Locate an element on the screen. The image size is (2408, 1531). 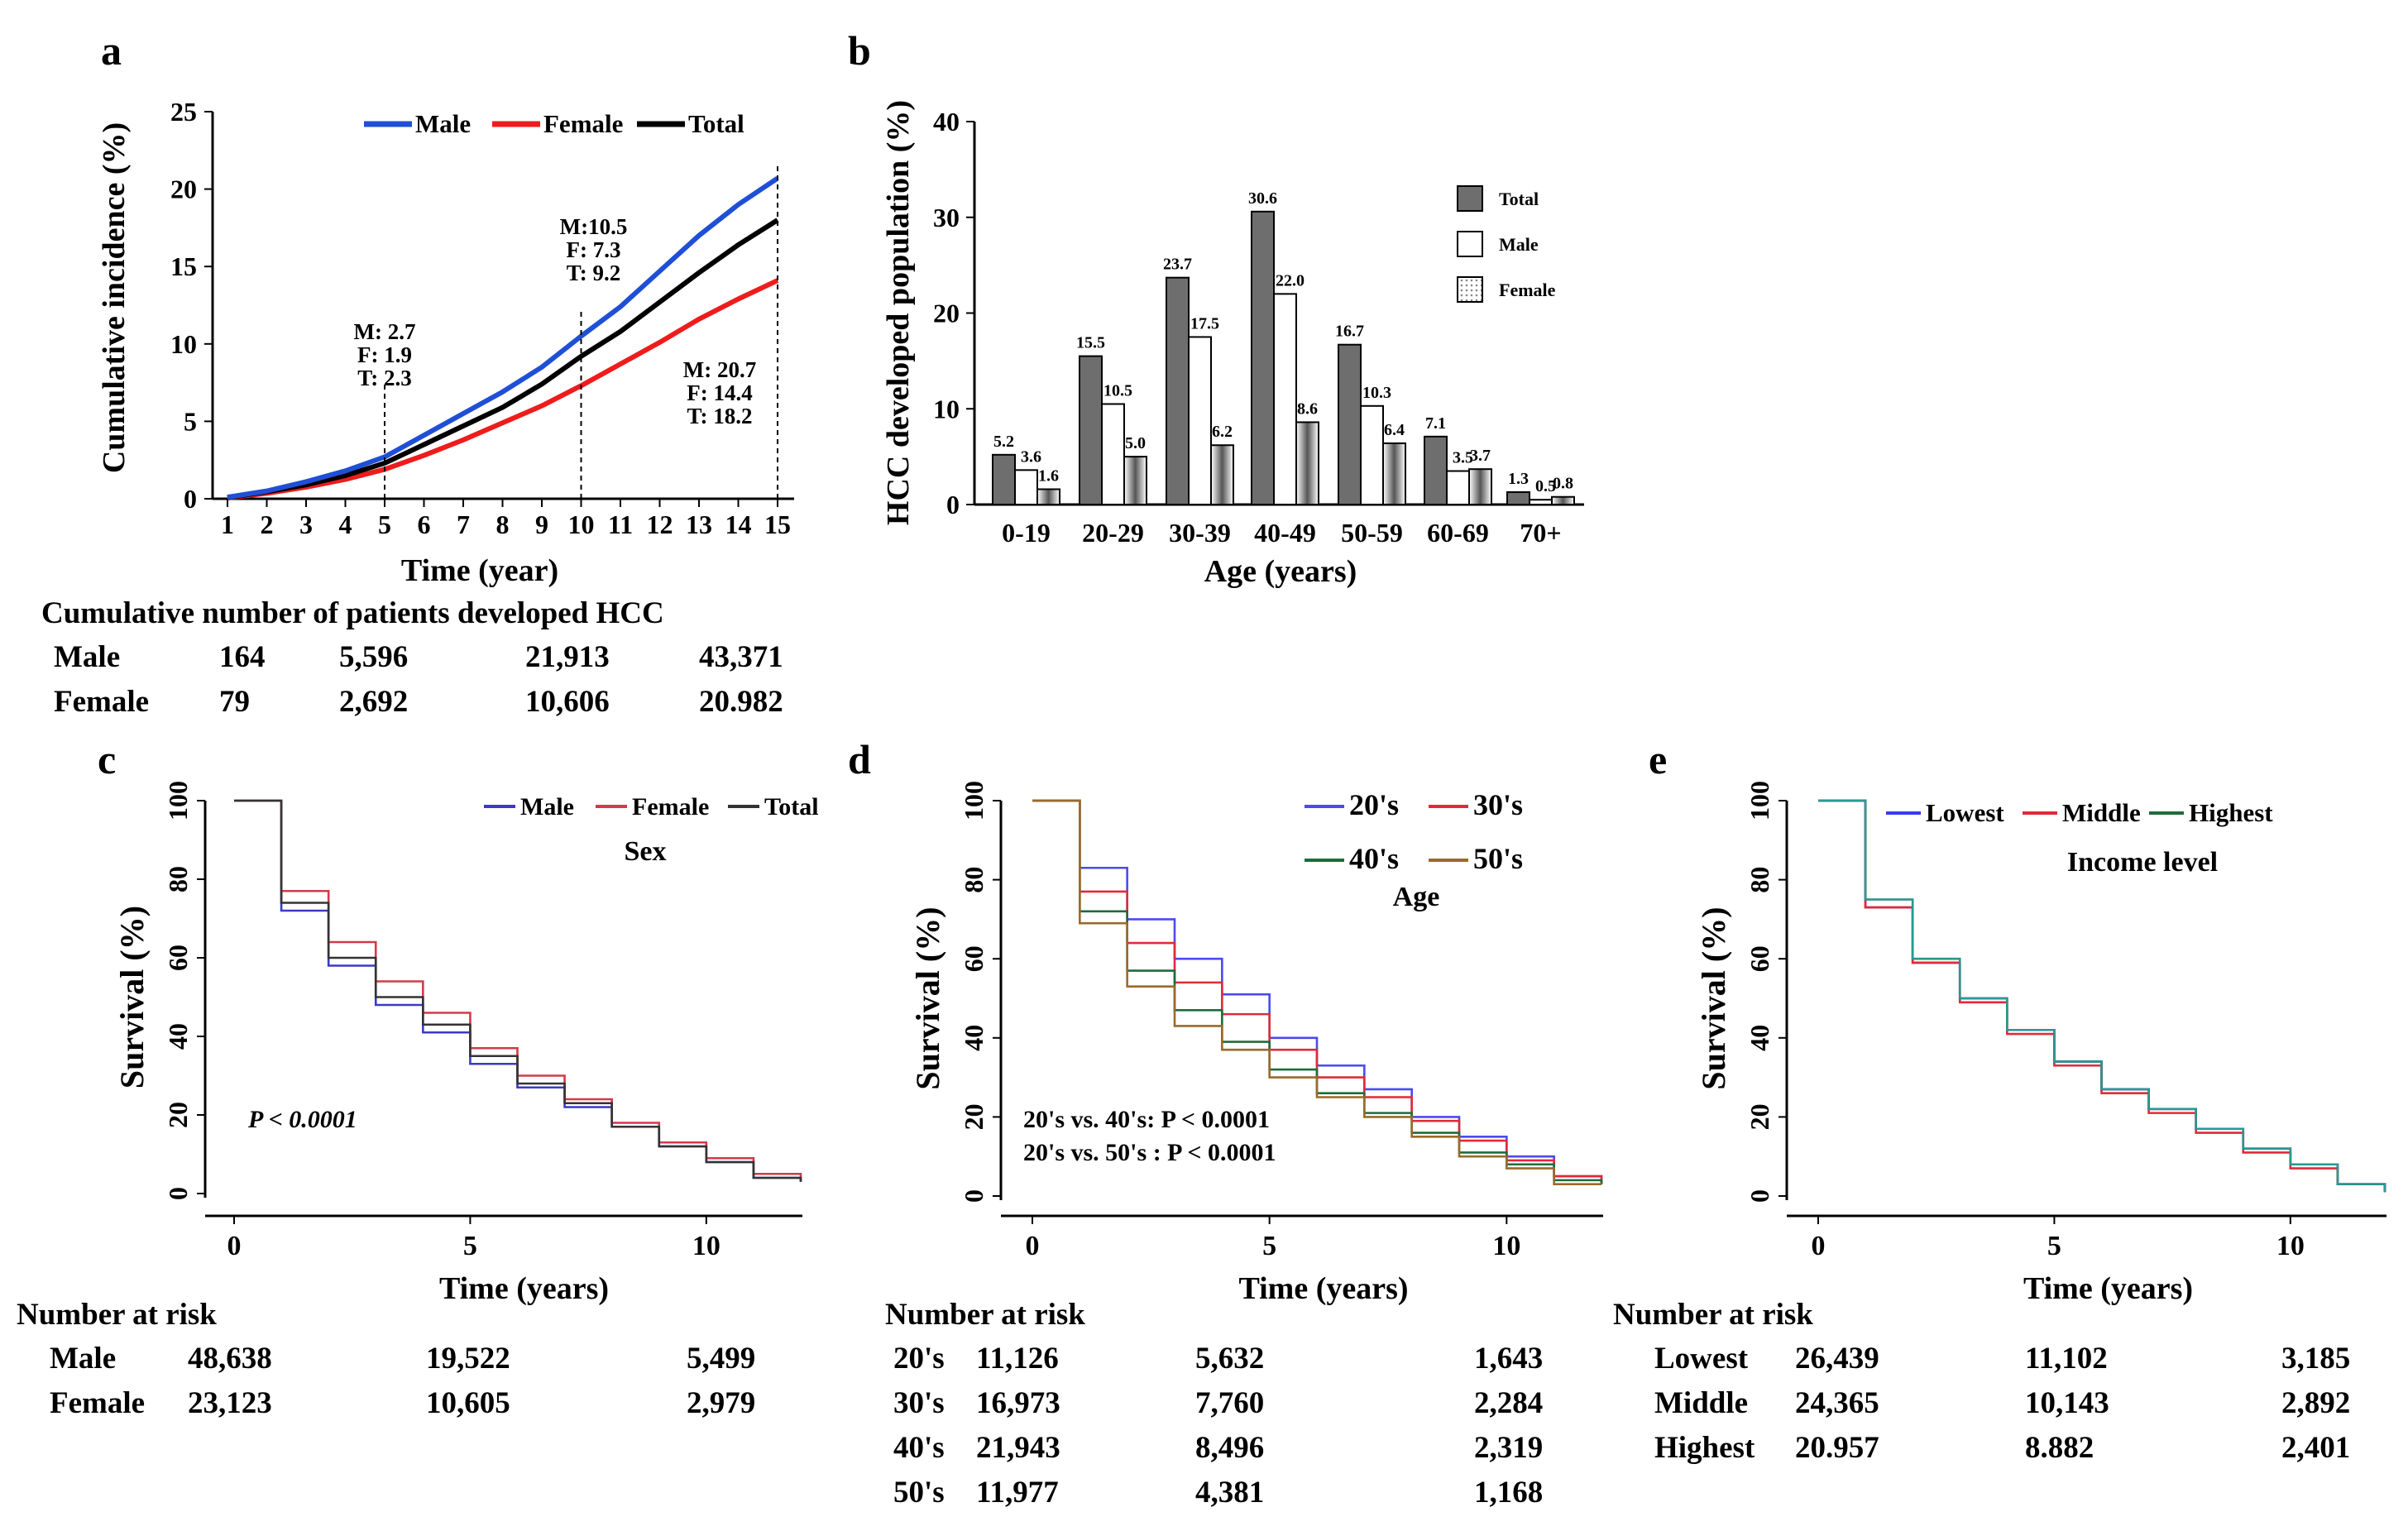
panel-b-legend-swatch is located at coordinates (1470, 289).